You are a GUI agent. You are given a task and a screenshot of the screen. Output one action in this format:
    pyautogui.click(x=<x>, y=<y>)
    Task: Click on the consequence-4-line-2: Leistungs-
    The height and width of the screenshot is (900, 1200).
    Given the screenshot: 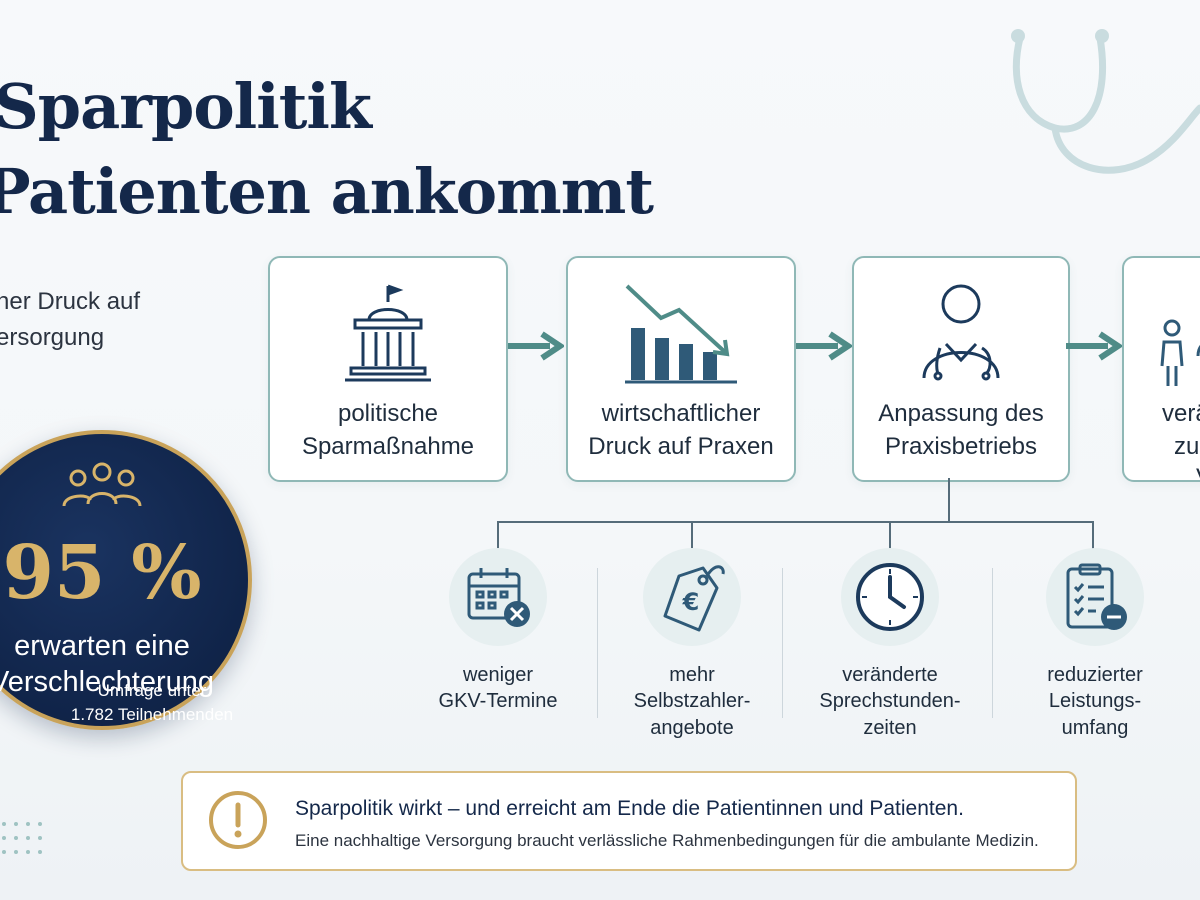 What is the action you would take?
    pyautogui.click(x=1095, y=701)
    